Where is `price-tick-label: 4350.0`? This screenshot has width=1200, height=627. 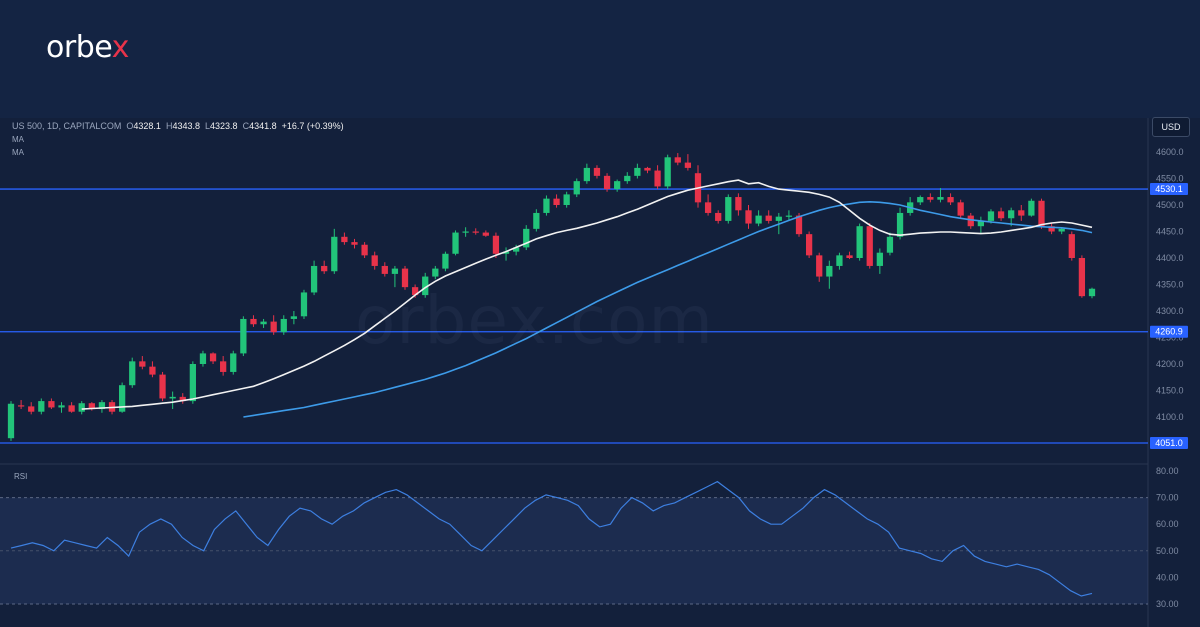 price-tick-label: 4350.0 is located at coordinates (1170, 285).